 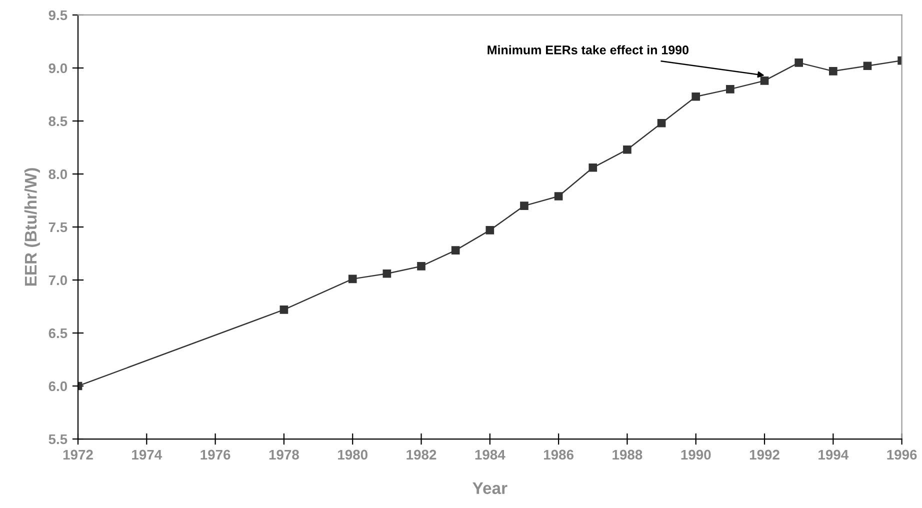 I want to click on x-tick-label: 1992, so click(x=765, y=455).